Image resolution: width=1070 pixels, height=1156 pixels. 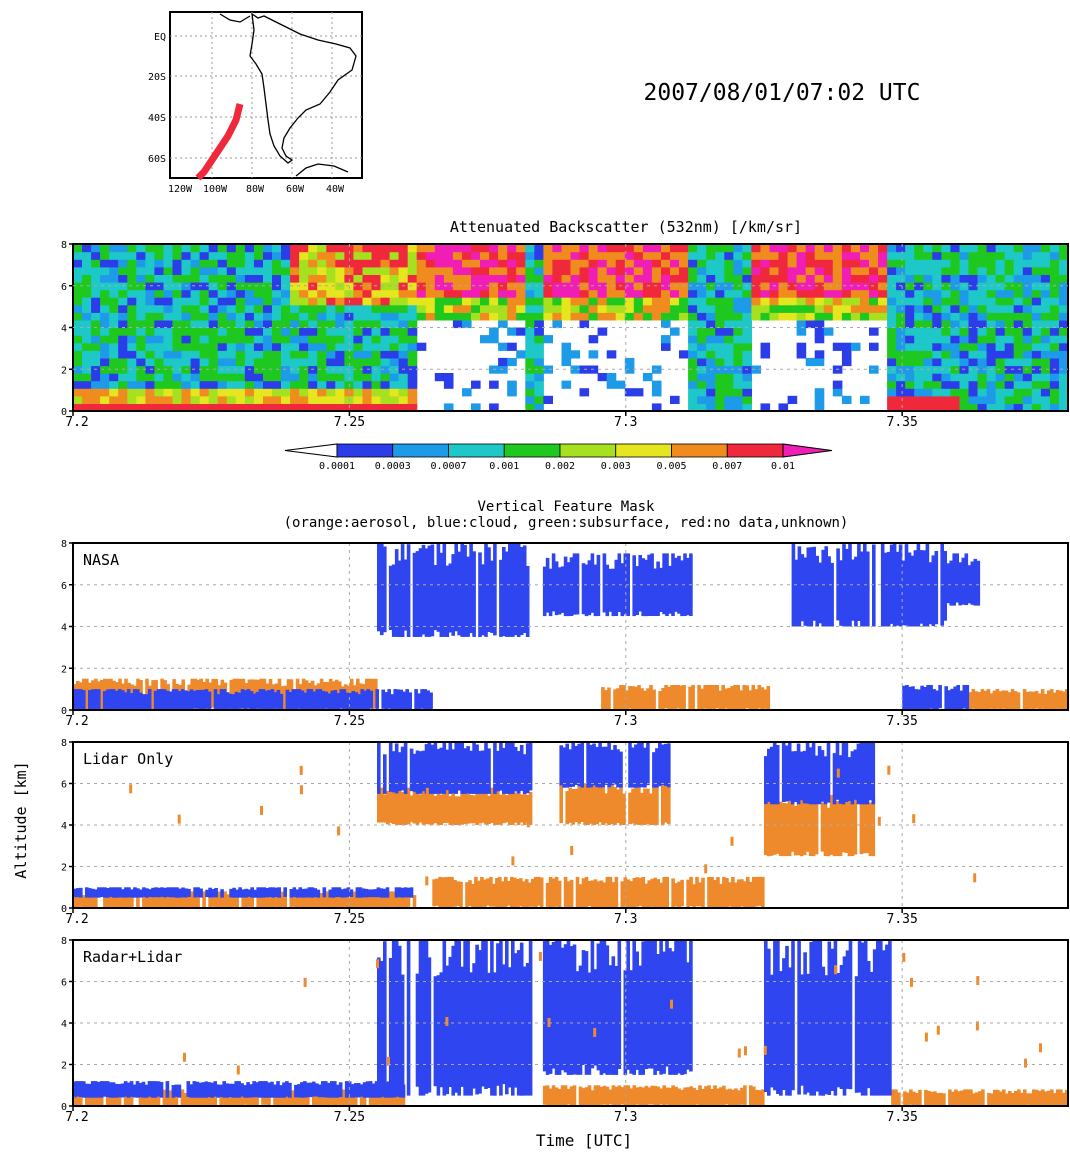 What do you see at coordinates (570, 825) in the screenshot?
I see `vfm-frame` at bounding box center [570, 825].